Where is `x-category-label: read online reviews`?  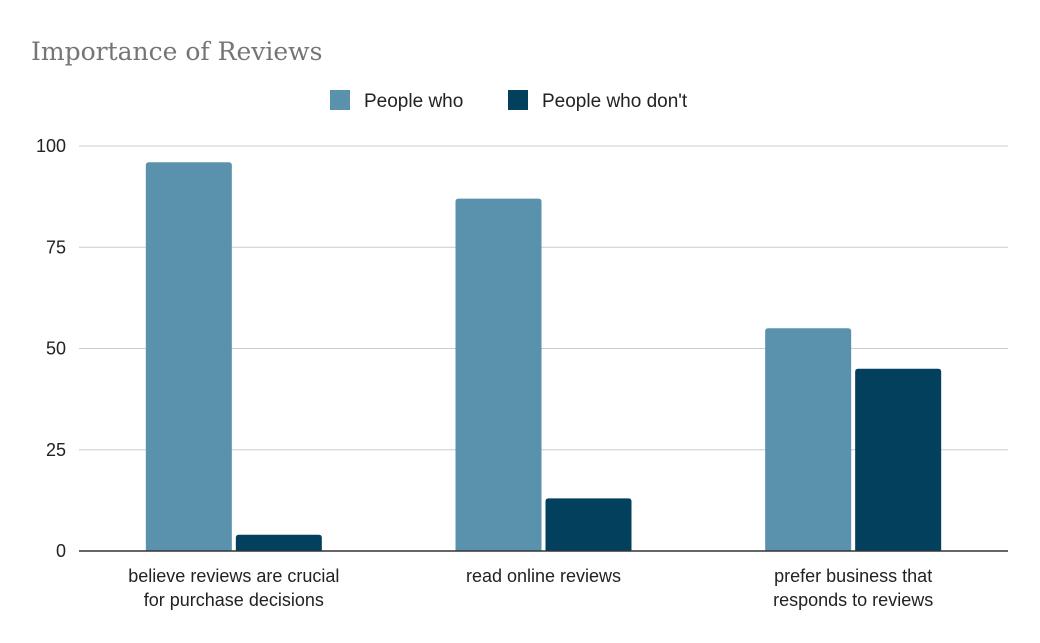 x-category-label: read online reviews is located at coordinates (543, 576).